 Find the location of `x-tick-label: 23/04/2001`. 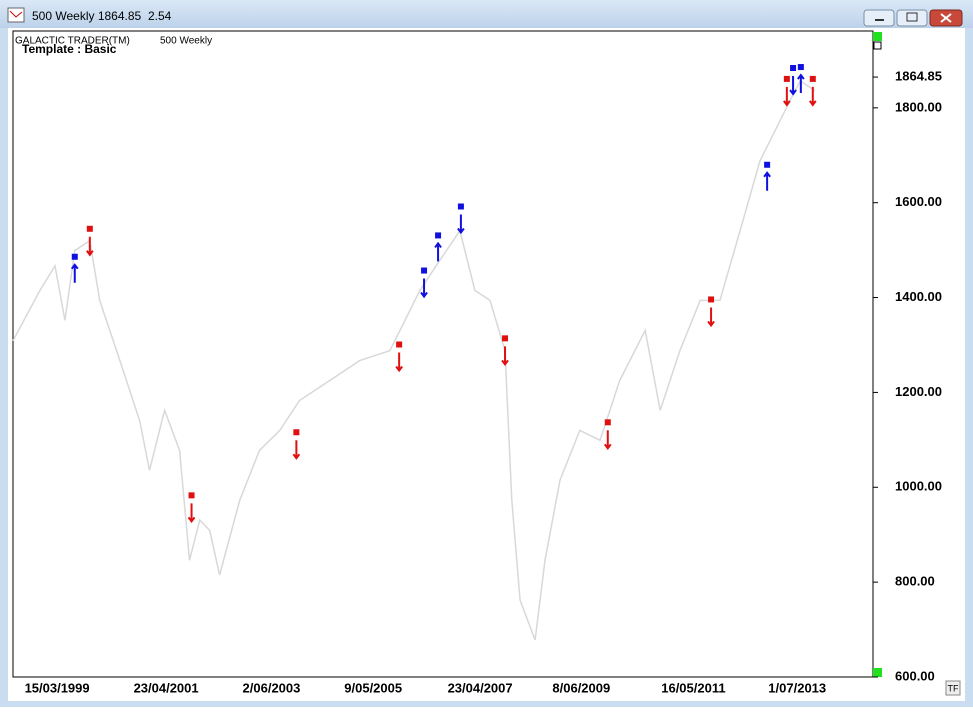

x-tick-label: 23/04/2001 is located at coordinates (166, 687).